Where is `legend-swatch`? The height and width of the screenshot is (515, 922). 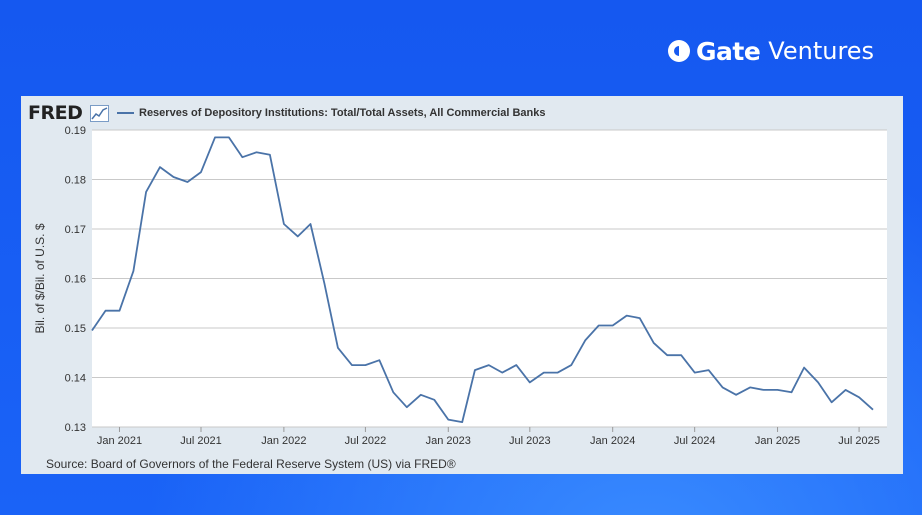 legend-swatch is located at coordinates (125, 113).